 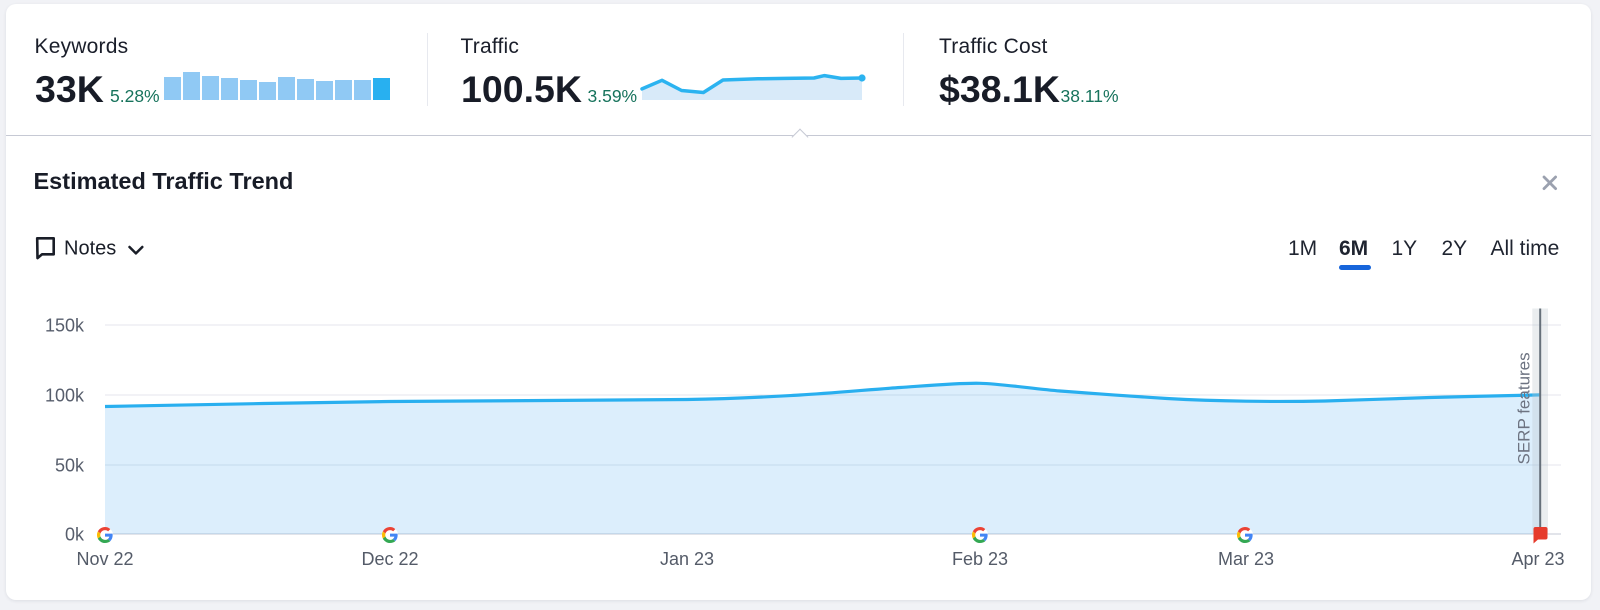 I want to click on svg-text: 100k, so click(x=65, y=396).